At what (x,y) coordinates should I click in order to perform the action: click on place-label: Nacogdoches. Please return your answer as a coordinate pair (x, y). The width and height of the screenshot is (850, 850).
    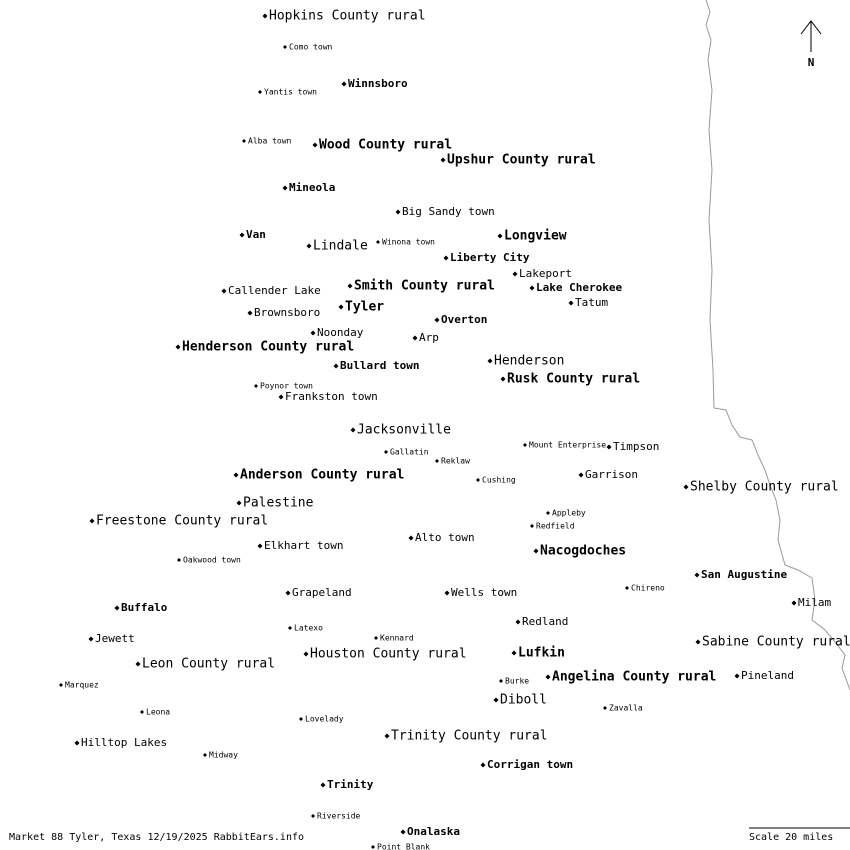
    Looking at the image, I should click on (583, 551).